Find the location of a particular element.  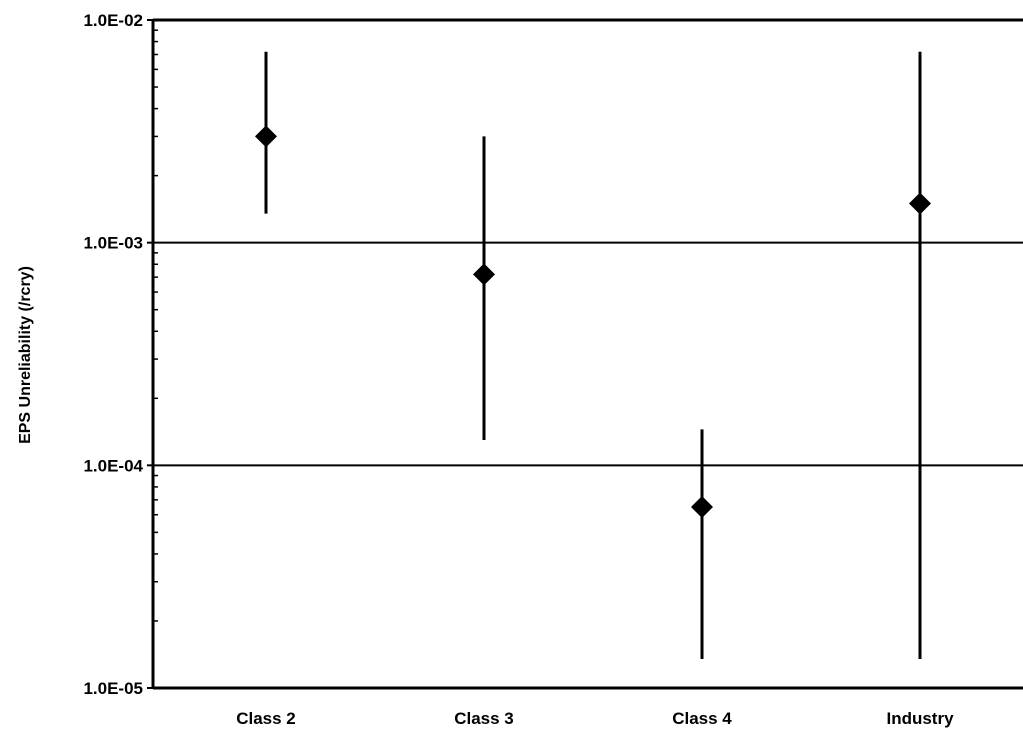

y-tick-label: 1.0E-02 is located at coordinates (113, 20).